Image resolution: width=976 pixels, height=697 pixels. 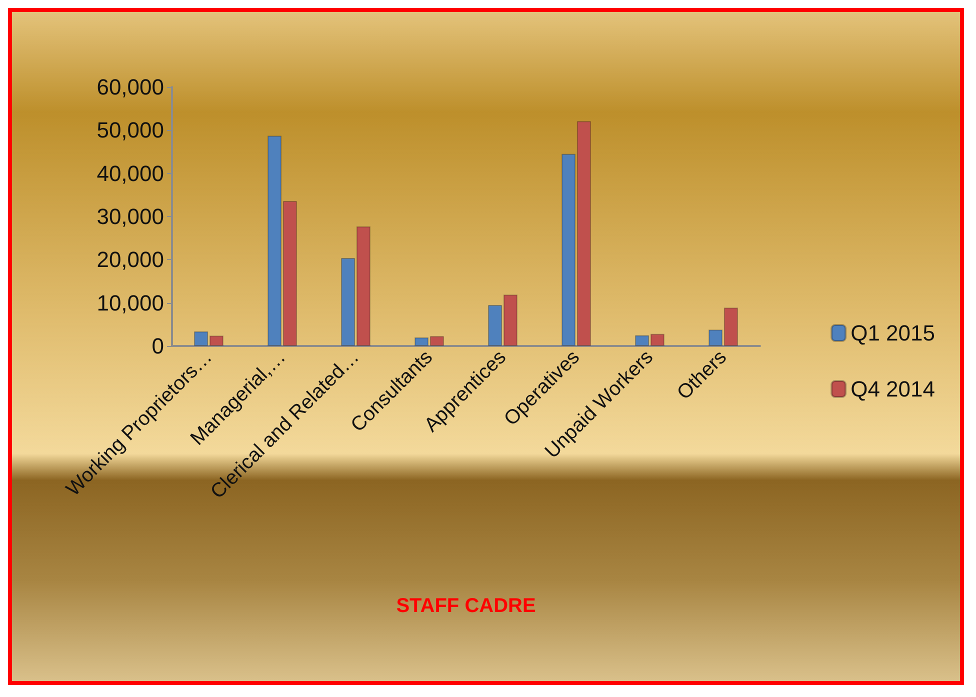 I want to click on legend-label: Q1 2015, so click(x=893, y=333).